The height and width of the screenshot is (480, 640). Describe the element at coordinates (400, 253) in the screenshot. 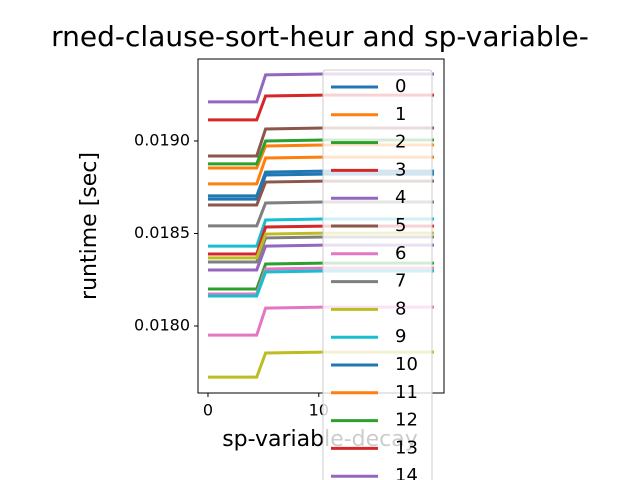

I see `legend-label: 6` at that location.